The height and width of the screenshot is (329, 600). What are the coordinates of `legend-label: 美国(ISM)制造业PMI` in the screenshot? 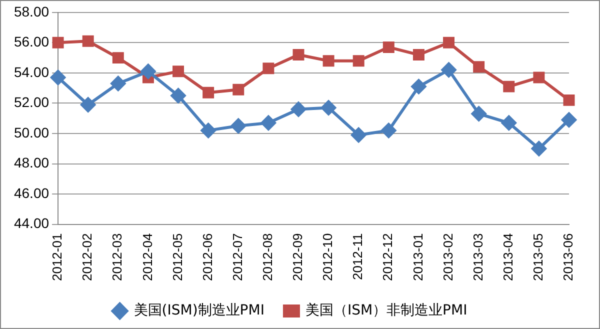 It's located at (199, 310).